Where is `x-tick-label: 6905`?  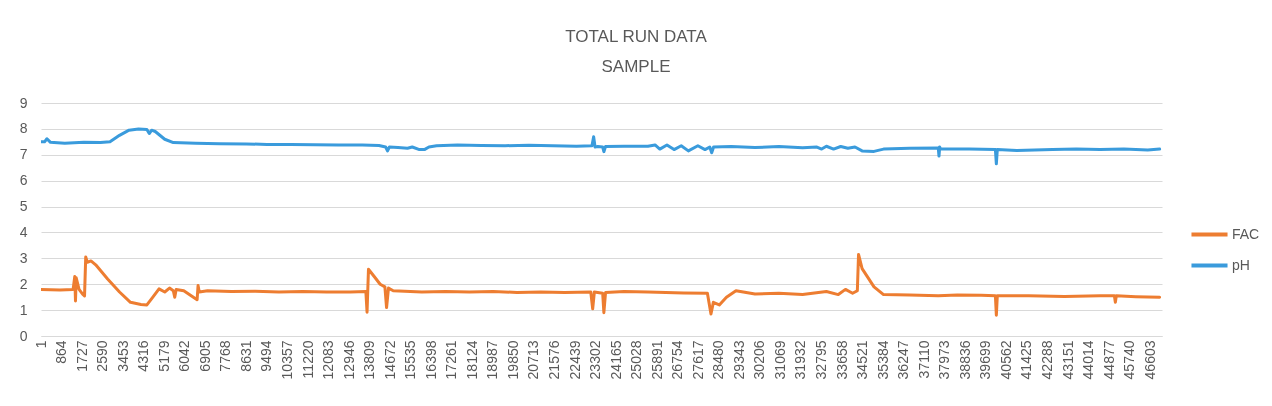 x-tick-label: 6905 is located at coordinates (204, 356).